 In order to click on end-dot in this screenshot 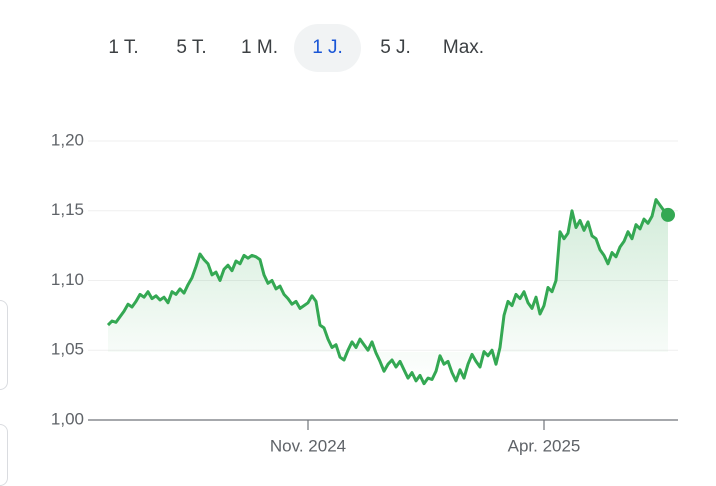, I will do `click(668, 214)`.